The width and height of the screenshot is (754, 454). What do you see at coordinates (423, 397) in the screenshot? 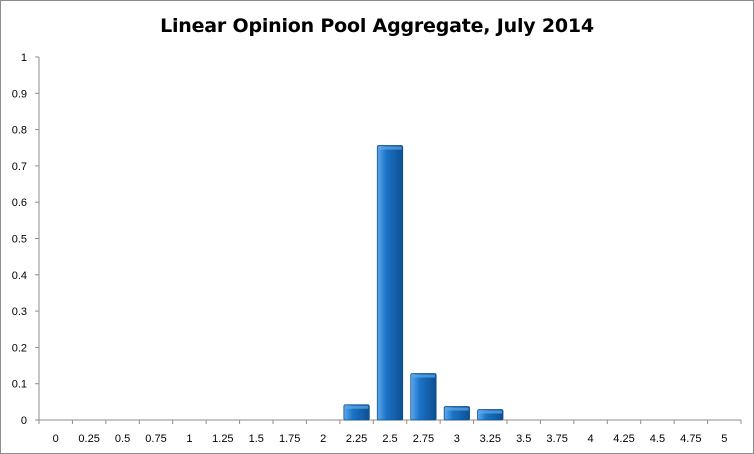
I see `bar-2.75` at bounding box center [423, 397].